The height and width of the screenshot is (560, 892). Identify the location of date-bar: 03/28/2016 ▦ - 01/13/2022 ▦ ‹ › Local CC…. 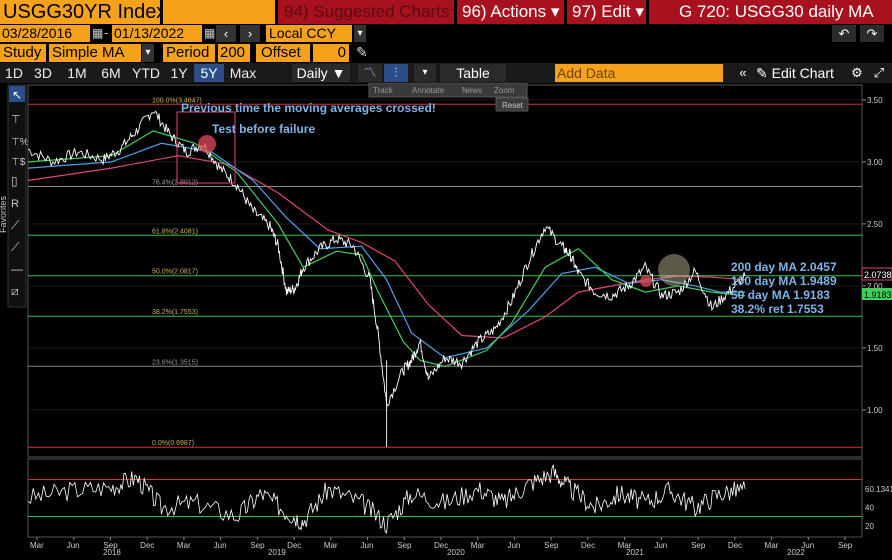
(446, 33).